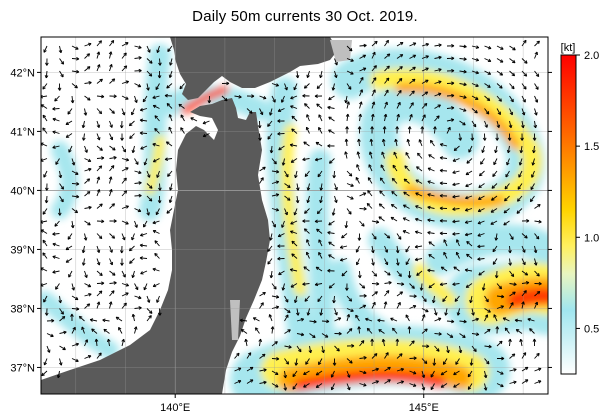 This screenshot has width=610, height=419. Describe the element at coordinates (591, 238) in the screenshot. I see `colorbar-tick-label: 1.0` at that location.